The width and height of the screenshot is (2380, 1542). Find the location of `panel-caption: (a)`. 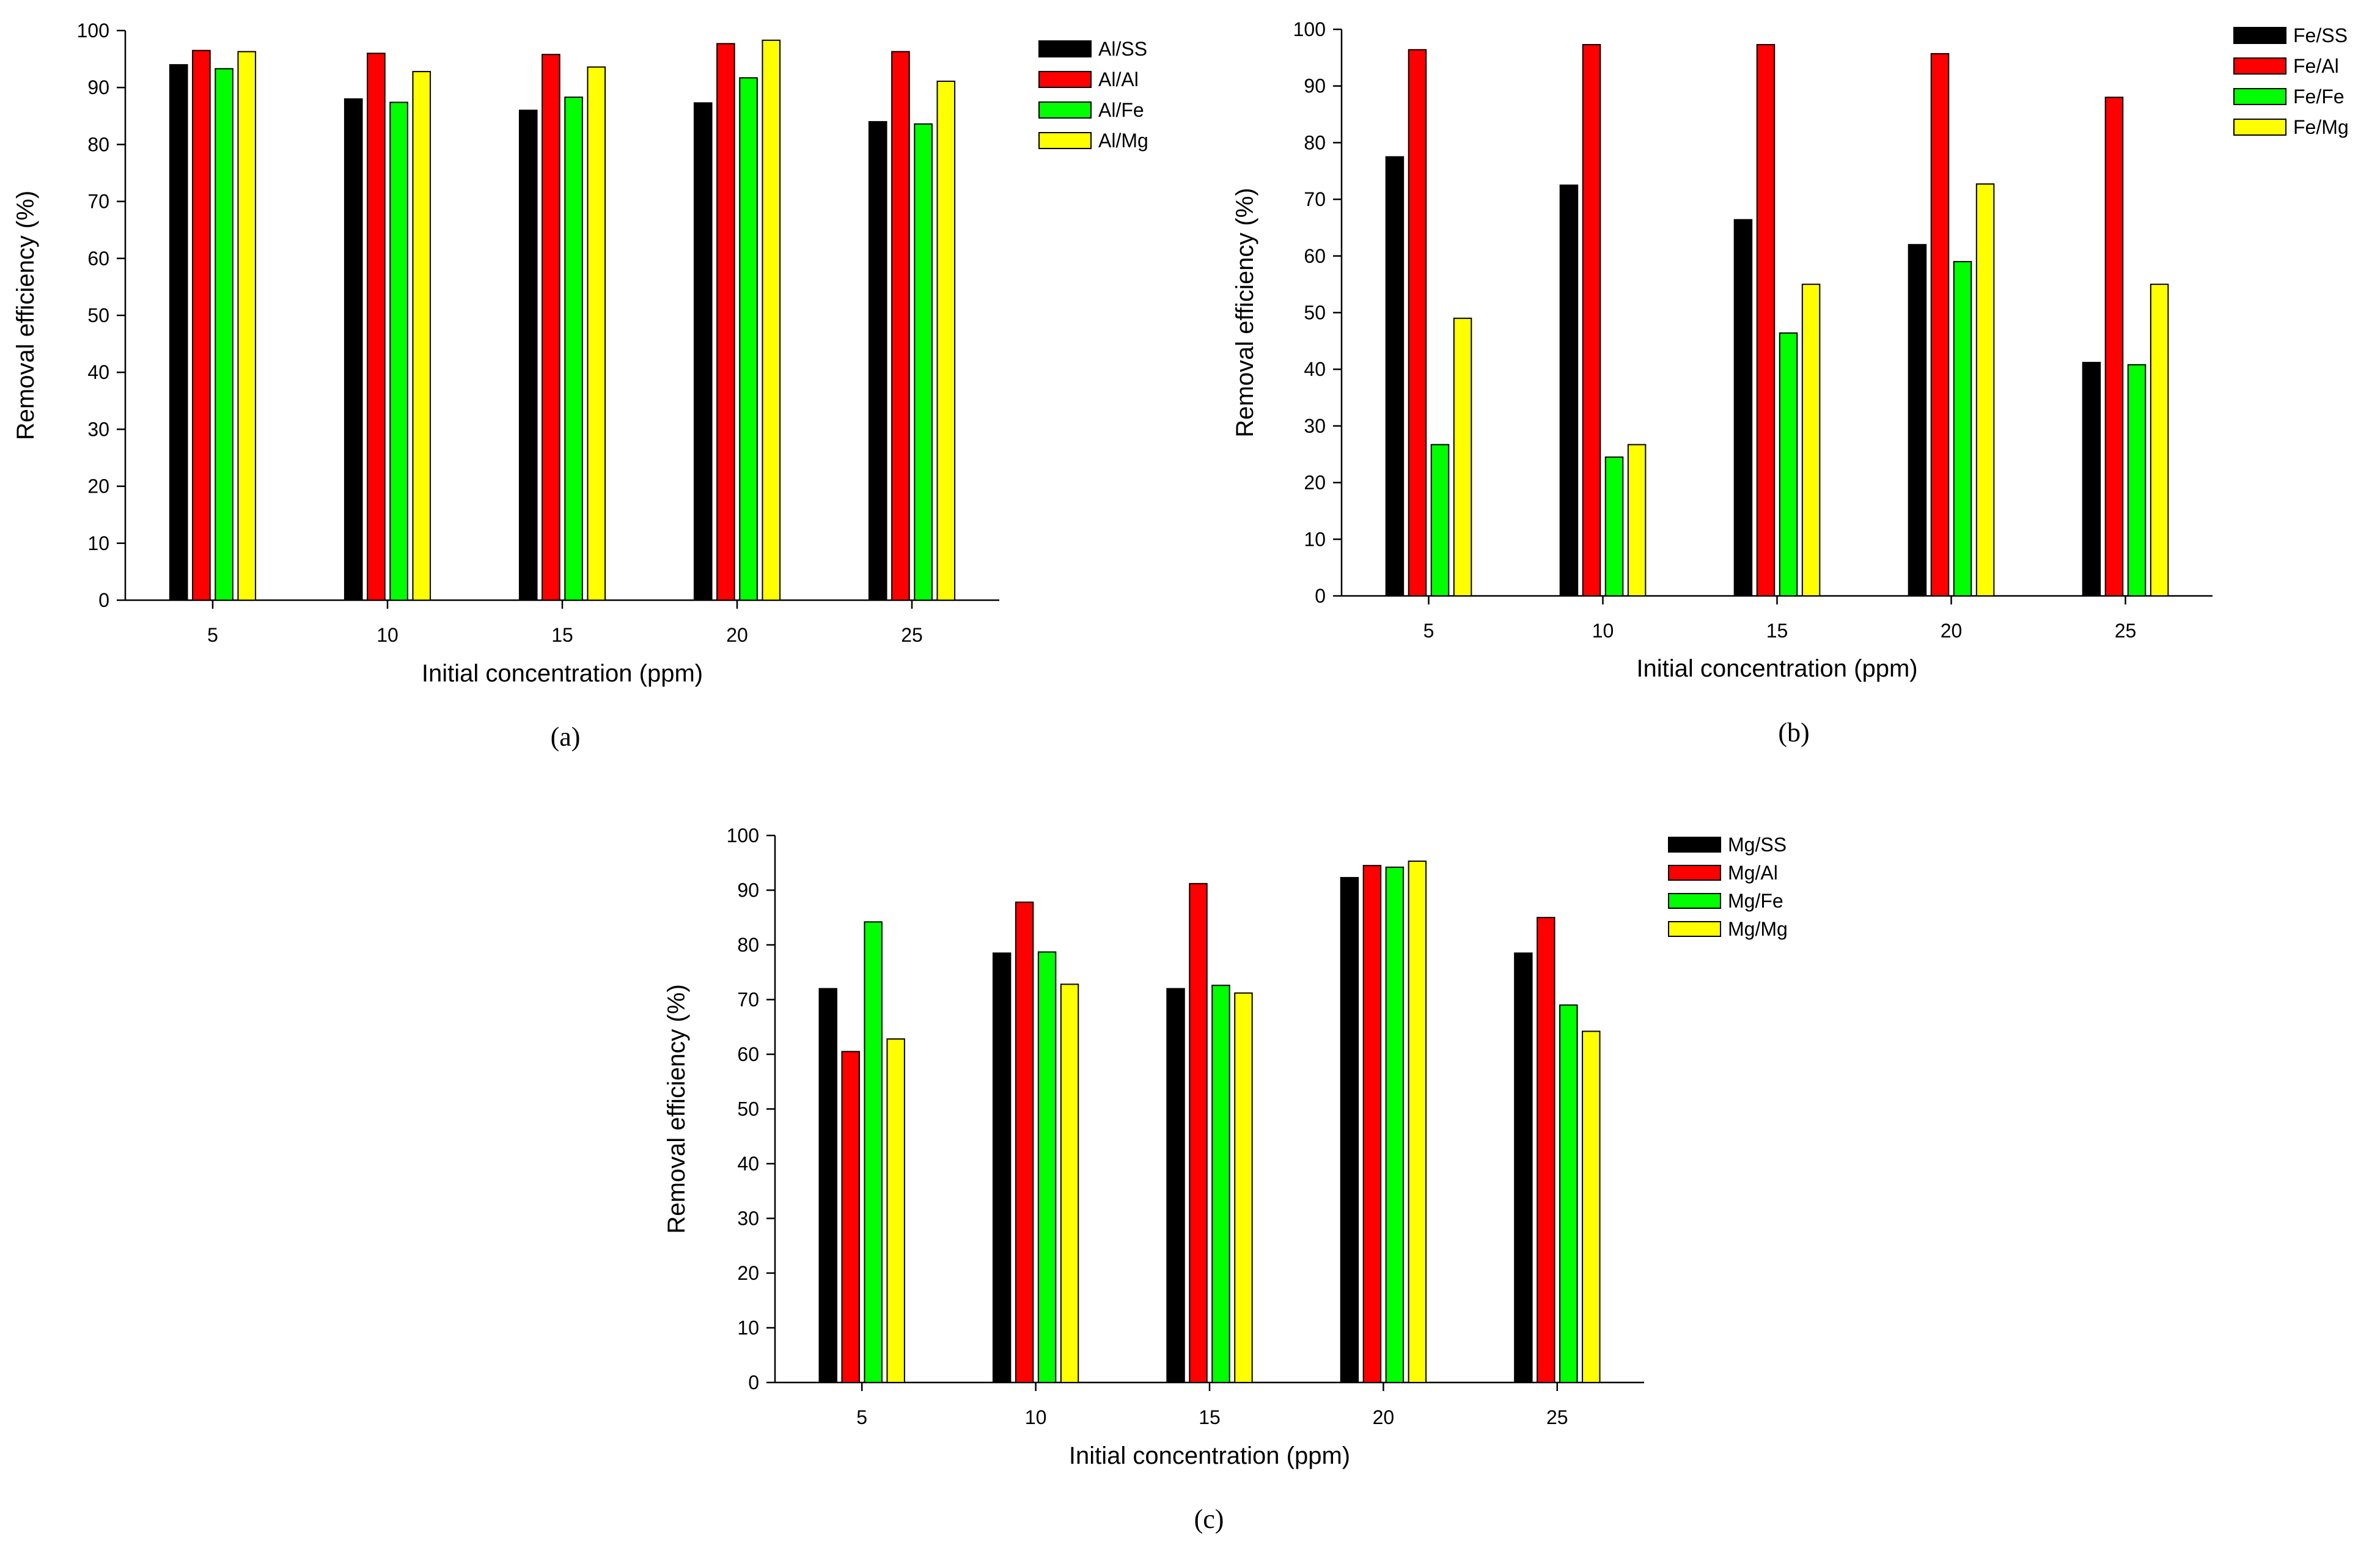

panel-caption: (a) is located at coordinates (566, 737).